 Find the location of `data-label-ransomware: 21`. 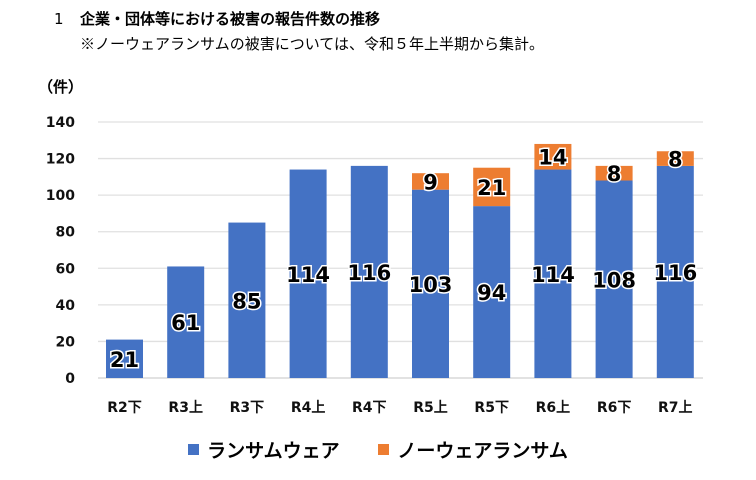

data-label-ransomware: 21 is located at coordinates (124, 360).